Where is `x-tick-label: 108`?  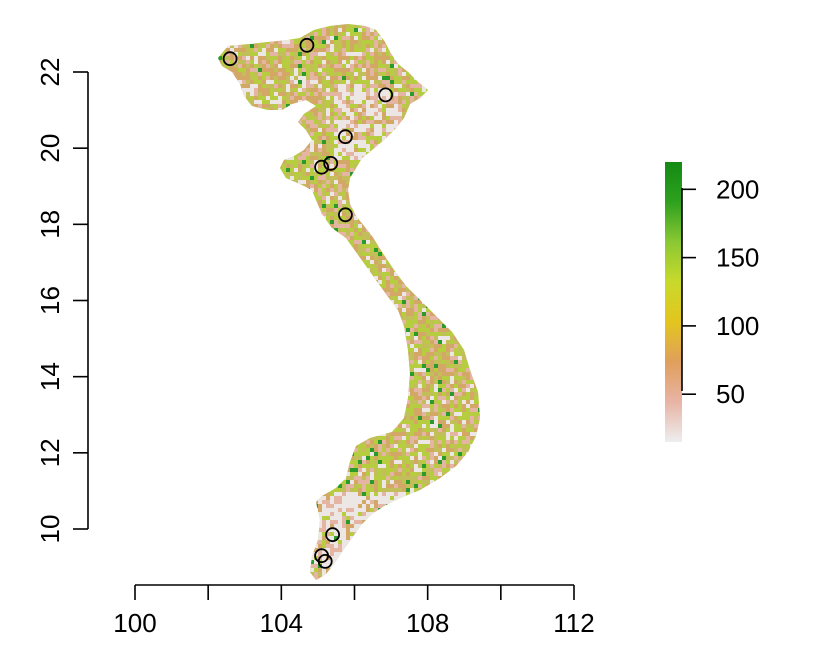 x-tick-label: 108 is located at coordinates (427, 623).